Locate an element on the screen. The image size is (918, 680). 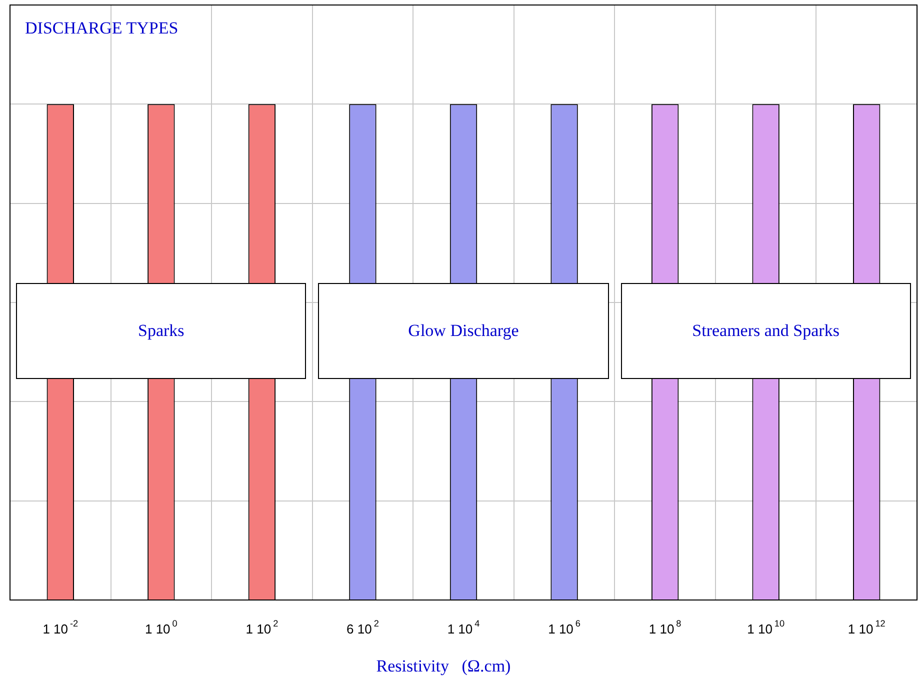
text-box: Streamers and Sparks is located at coordinates (765, 331).